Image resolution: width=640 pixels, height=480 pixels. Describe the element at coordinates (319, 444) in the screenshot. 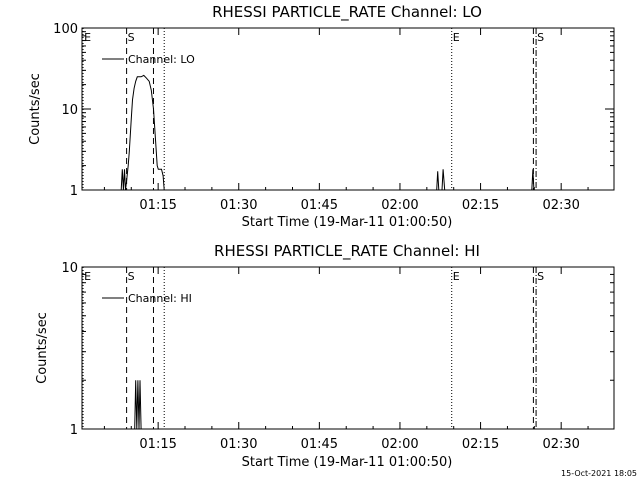

I see `panel-hi-xtick-label: 01:45` at that location.